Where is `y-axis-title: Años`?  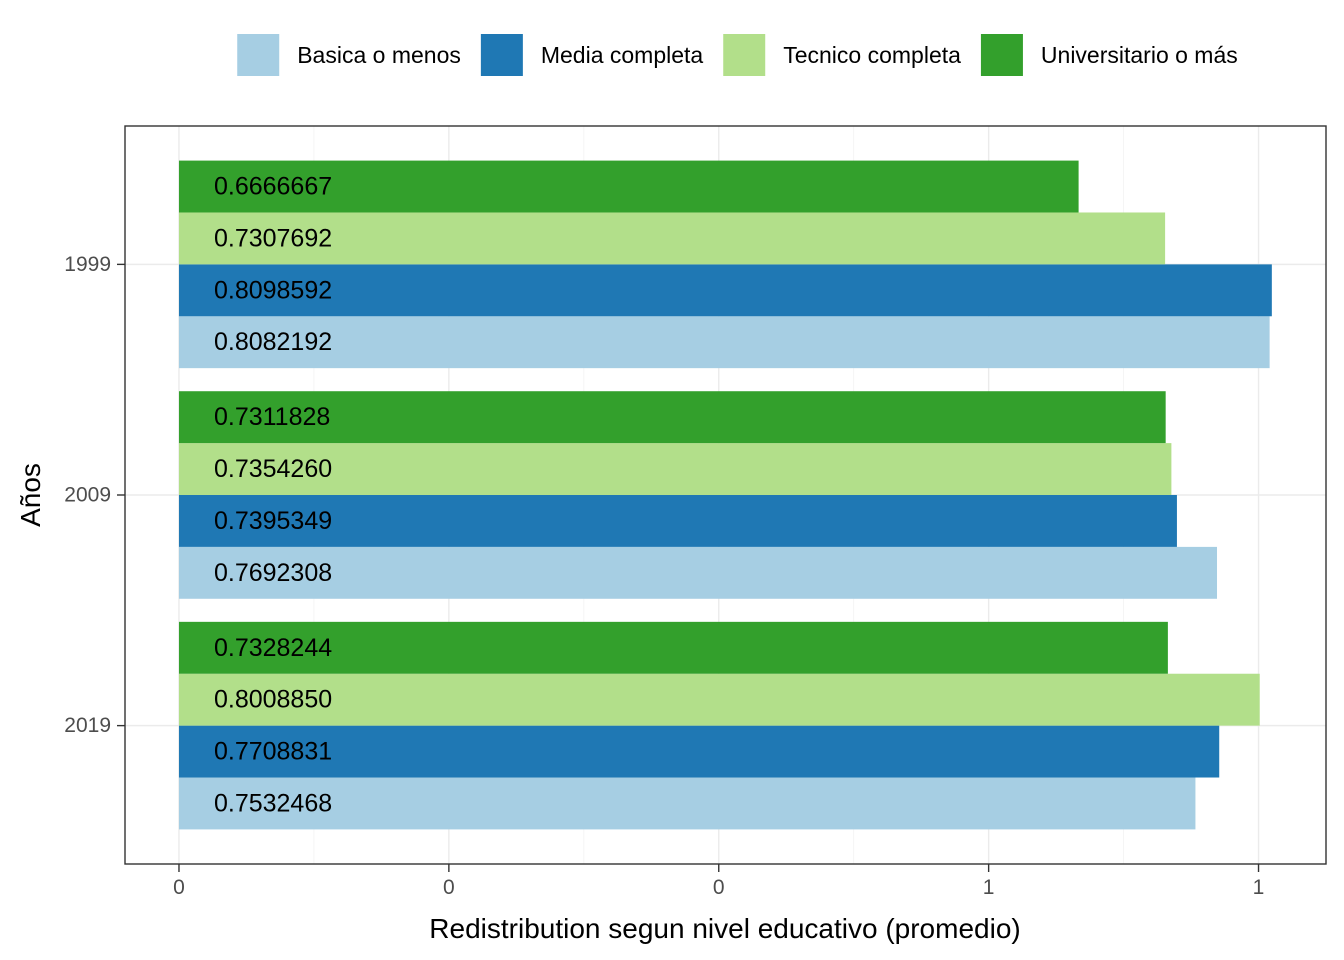 y-axis-title: Años is located at coordinates (30, 495).